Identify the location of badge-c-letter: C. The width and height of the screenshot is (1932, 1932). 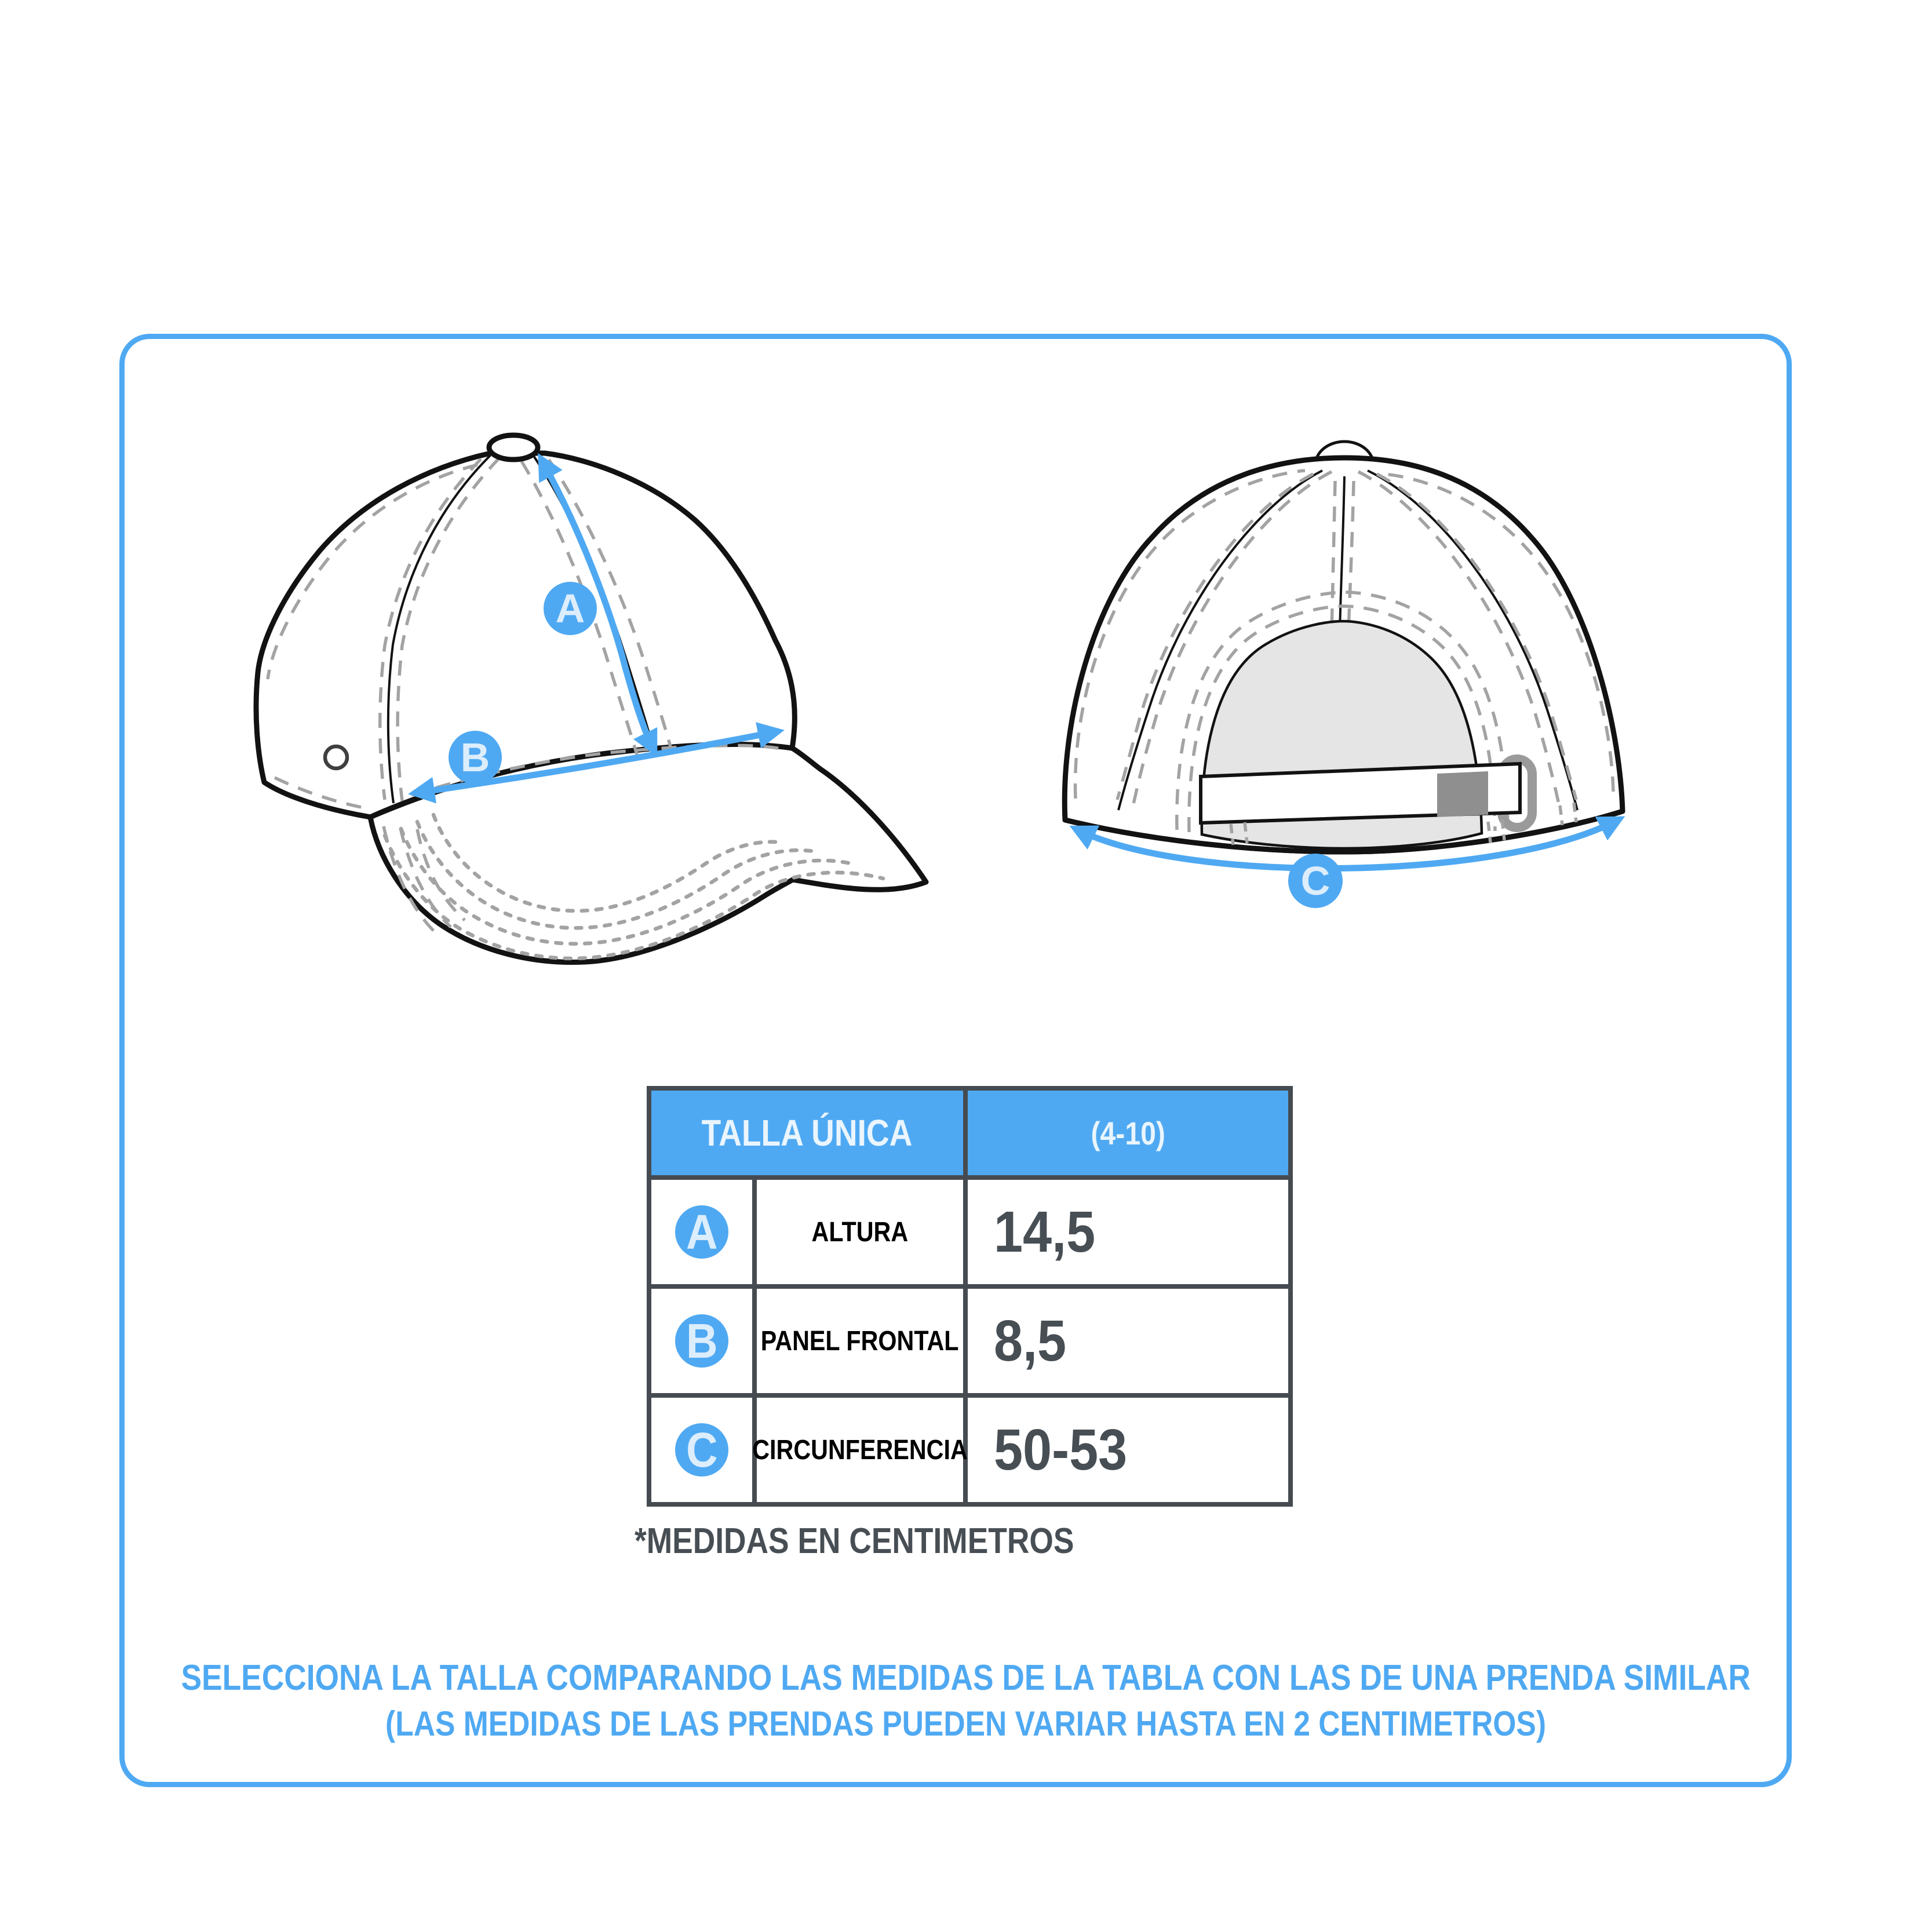
(1315, 881).